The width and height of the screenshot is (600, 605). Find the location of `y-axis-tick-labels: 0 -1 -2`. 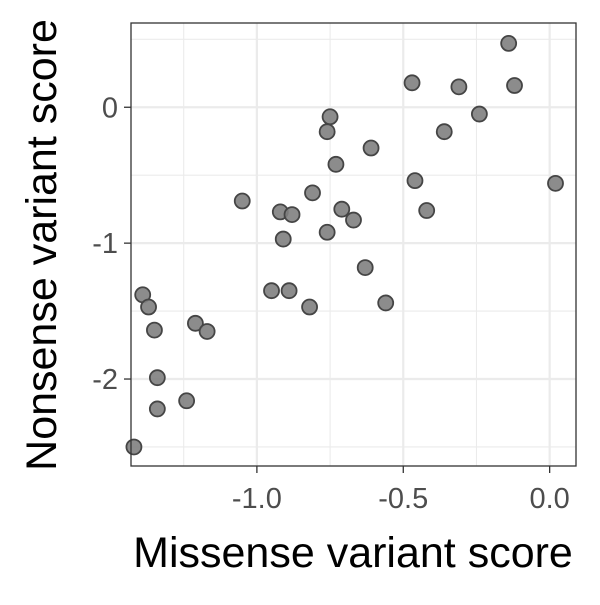

y-axis-tick-labels: 0 -1 -2 is located at coordinates (105, 244).